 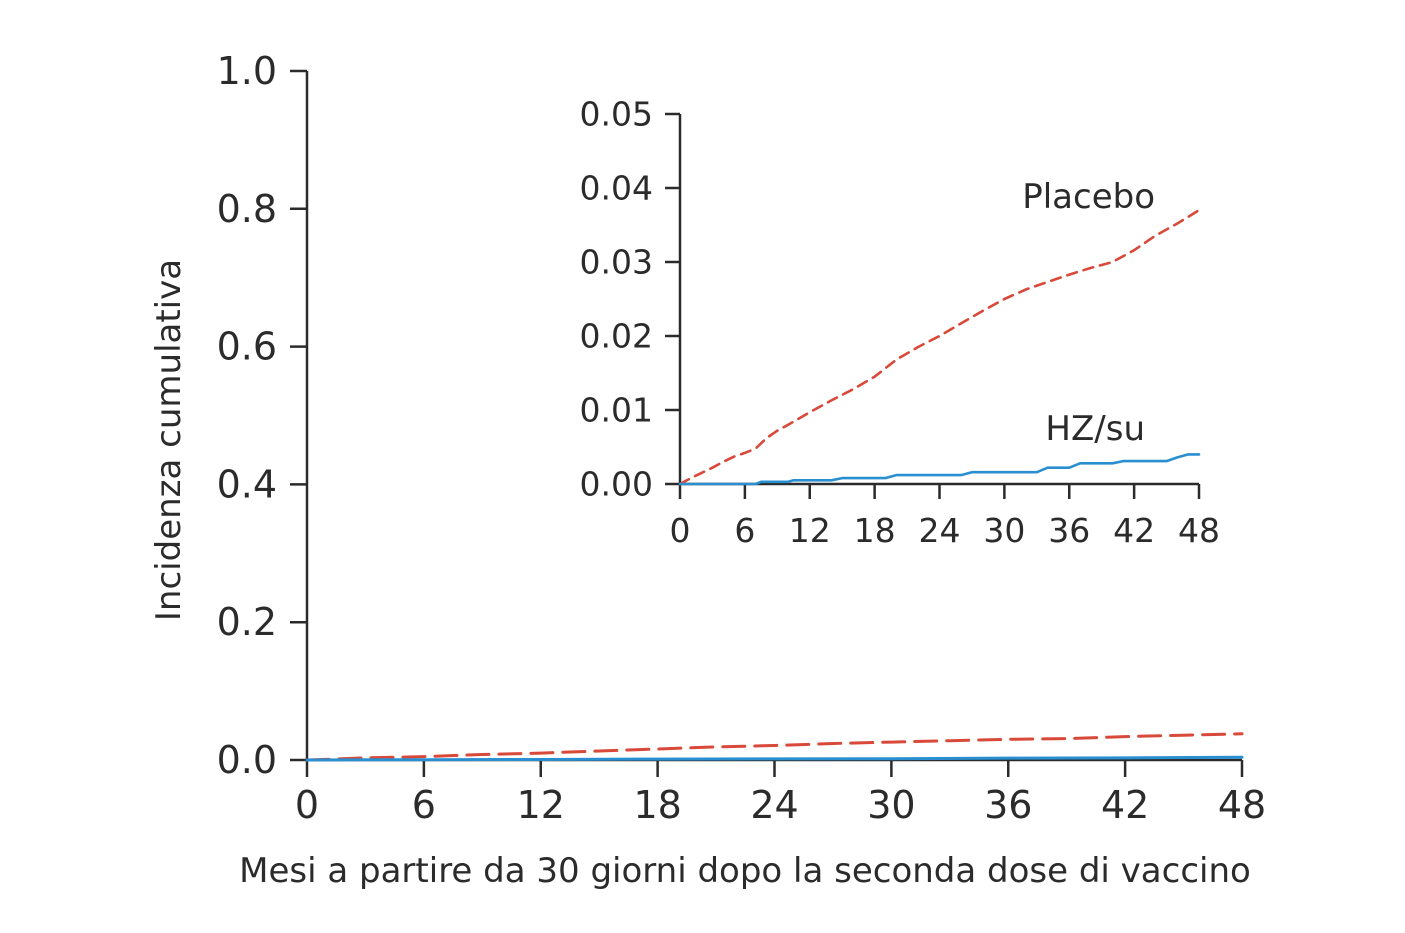 What do you see at coordinates (169, 440) in the screenshot?
I see `main-y-axis-label: Incidenza cumulativa` at bounding box center [169, 440].